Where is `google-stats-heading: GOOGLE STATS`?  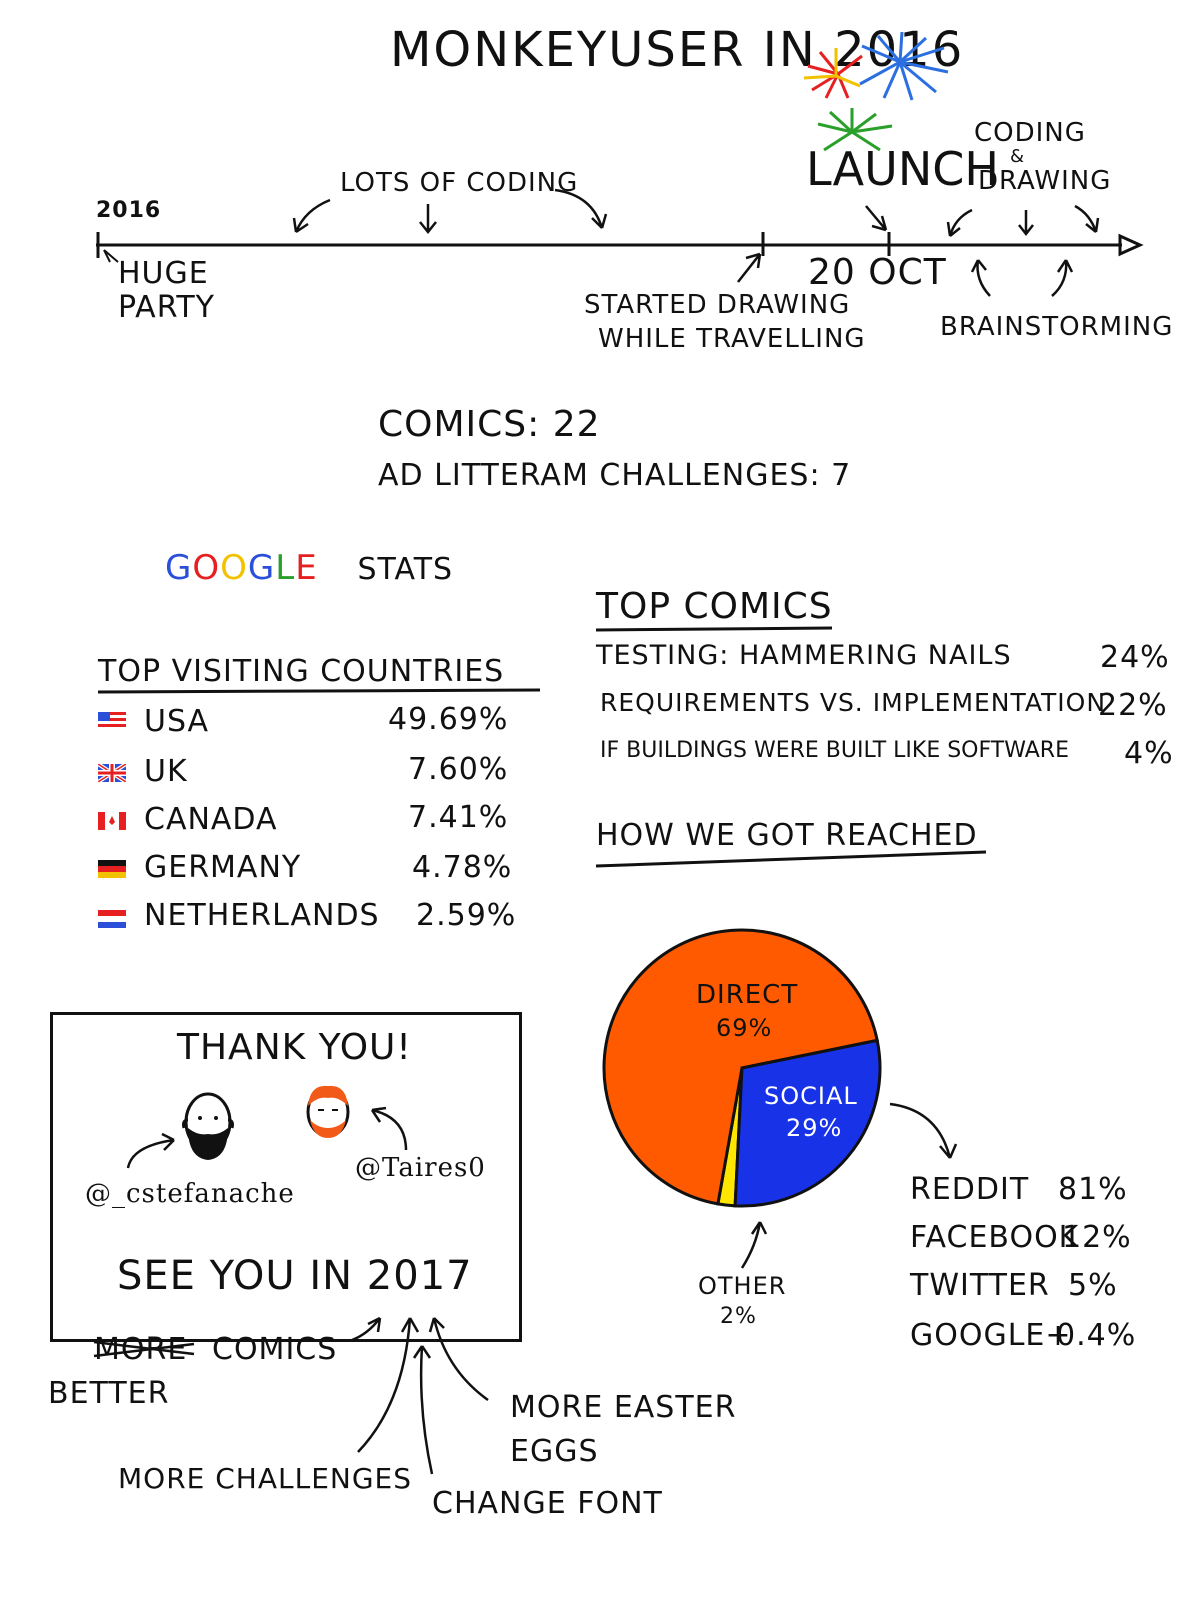
google-stats-heading: GOOGLE STATS is located at coordinates (309, 568).